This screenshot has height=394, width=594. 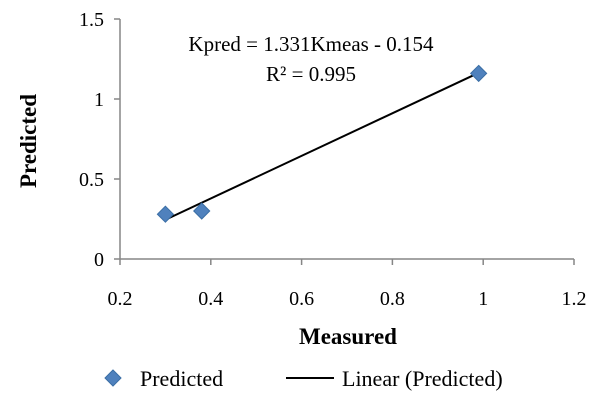 What do you see at coordinates (91, 20) in the screenshot?
I see `y-tick-label: 1.5` at bounding box center [91, 20].